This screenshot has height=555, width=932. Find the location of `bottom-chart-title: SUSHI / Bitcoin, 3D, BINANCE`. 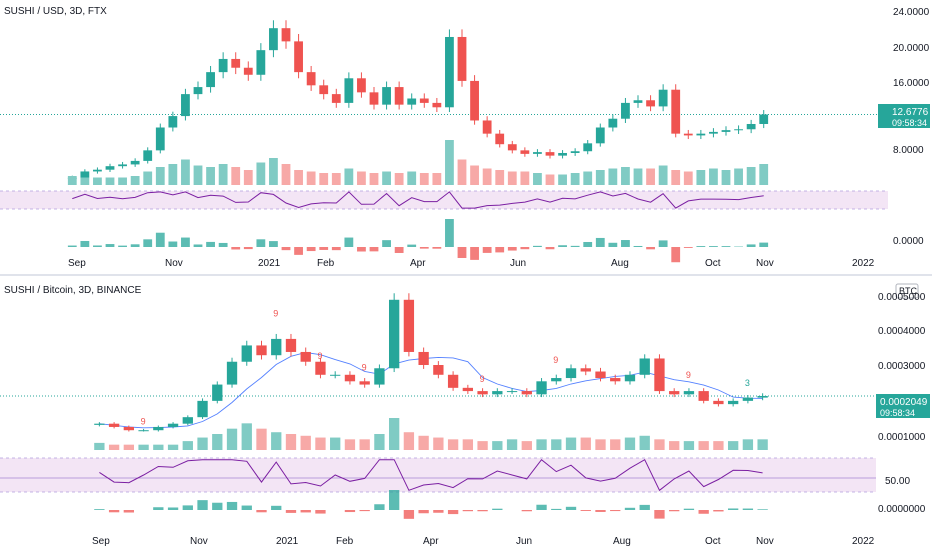

bottom-chart-title: SUSHI / Bitcoin, 3D, BINANCE is located at coordinates (73, 290).